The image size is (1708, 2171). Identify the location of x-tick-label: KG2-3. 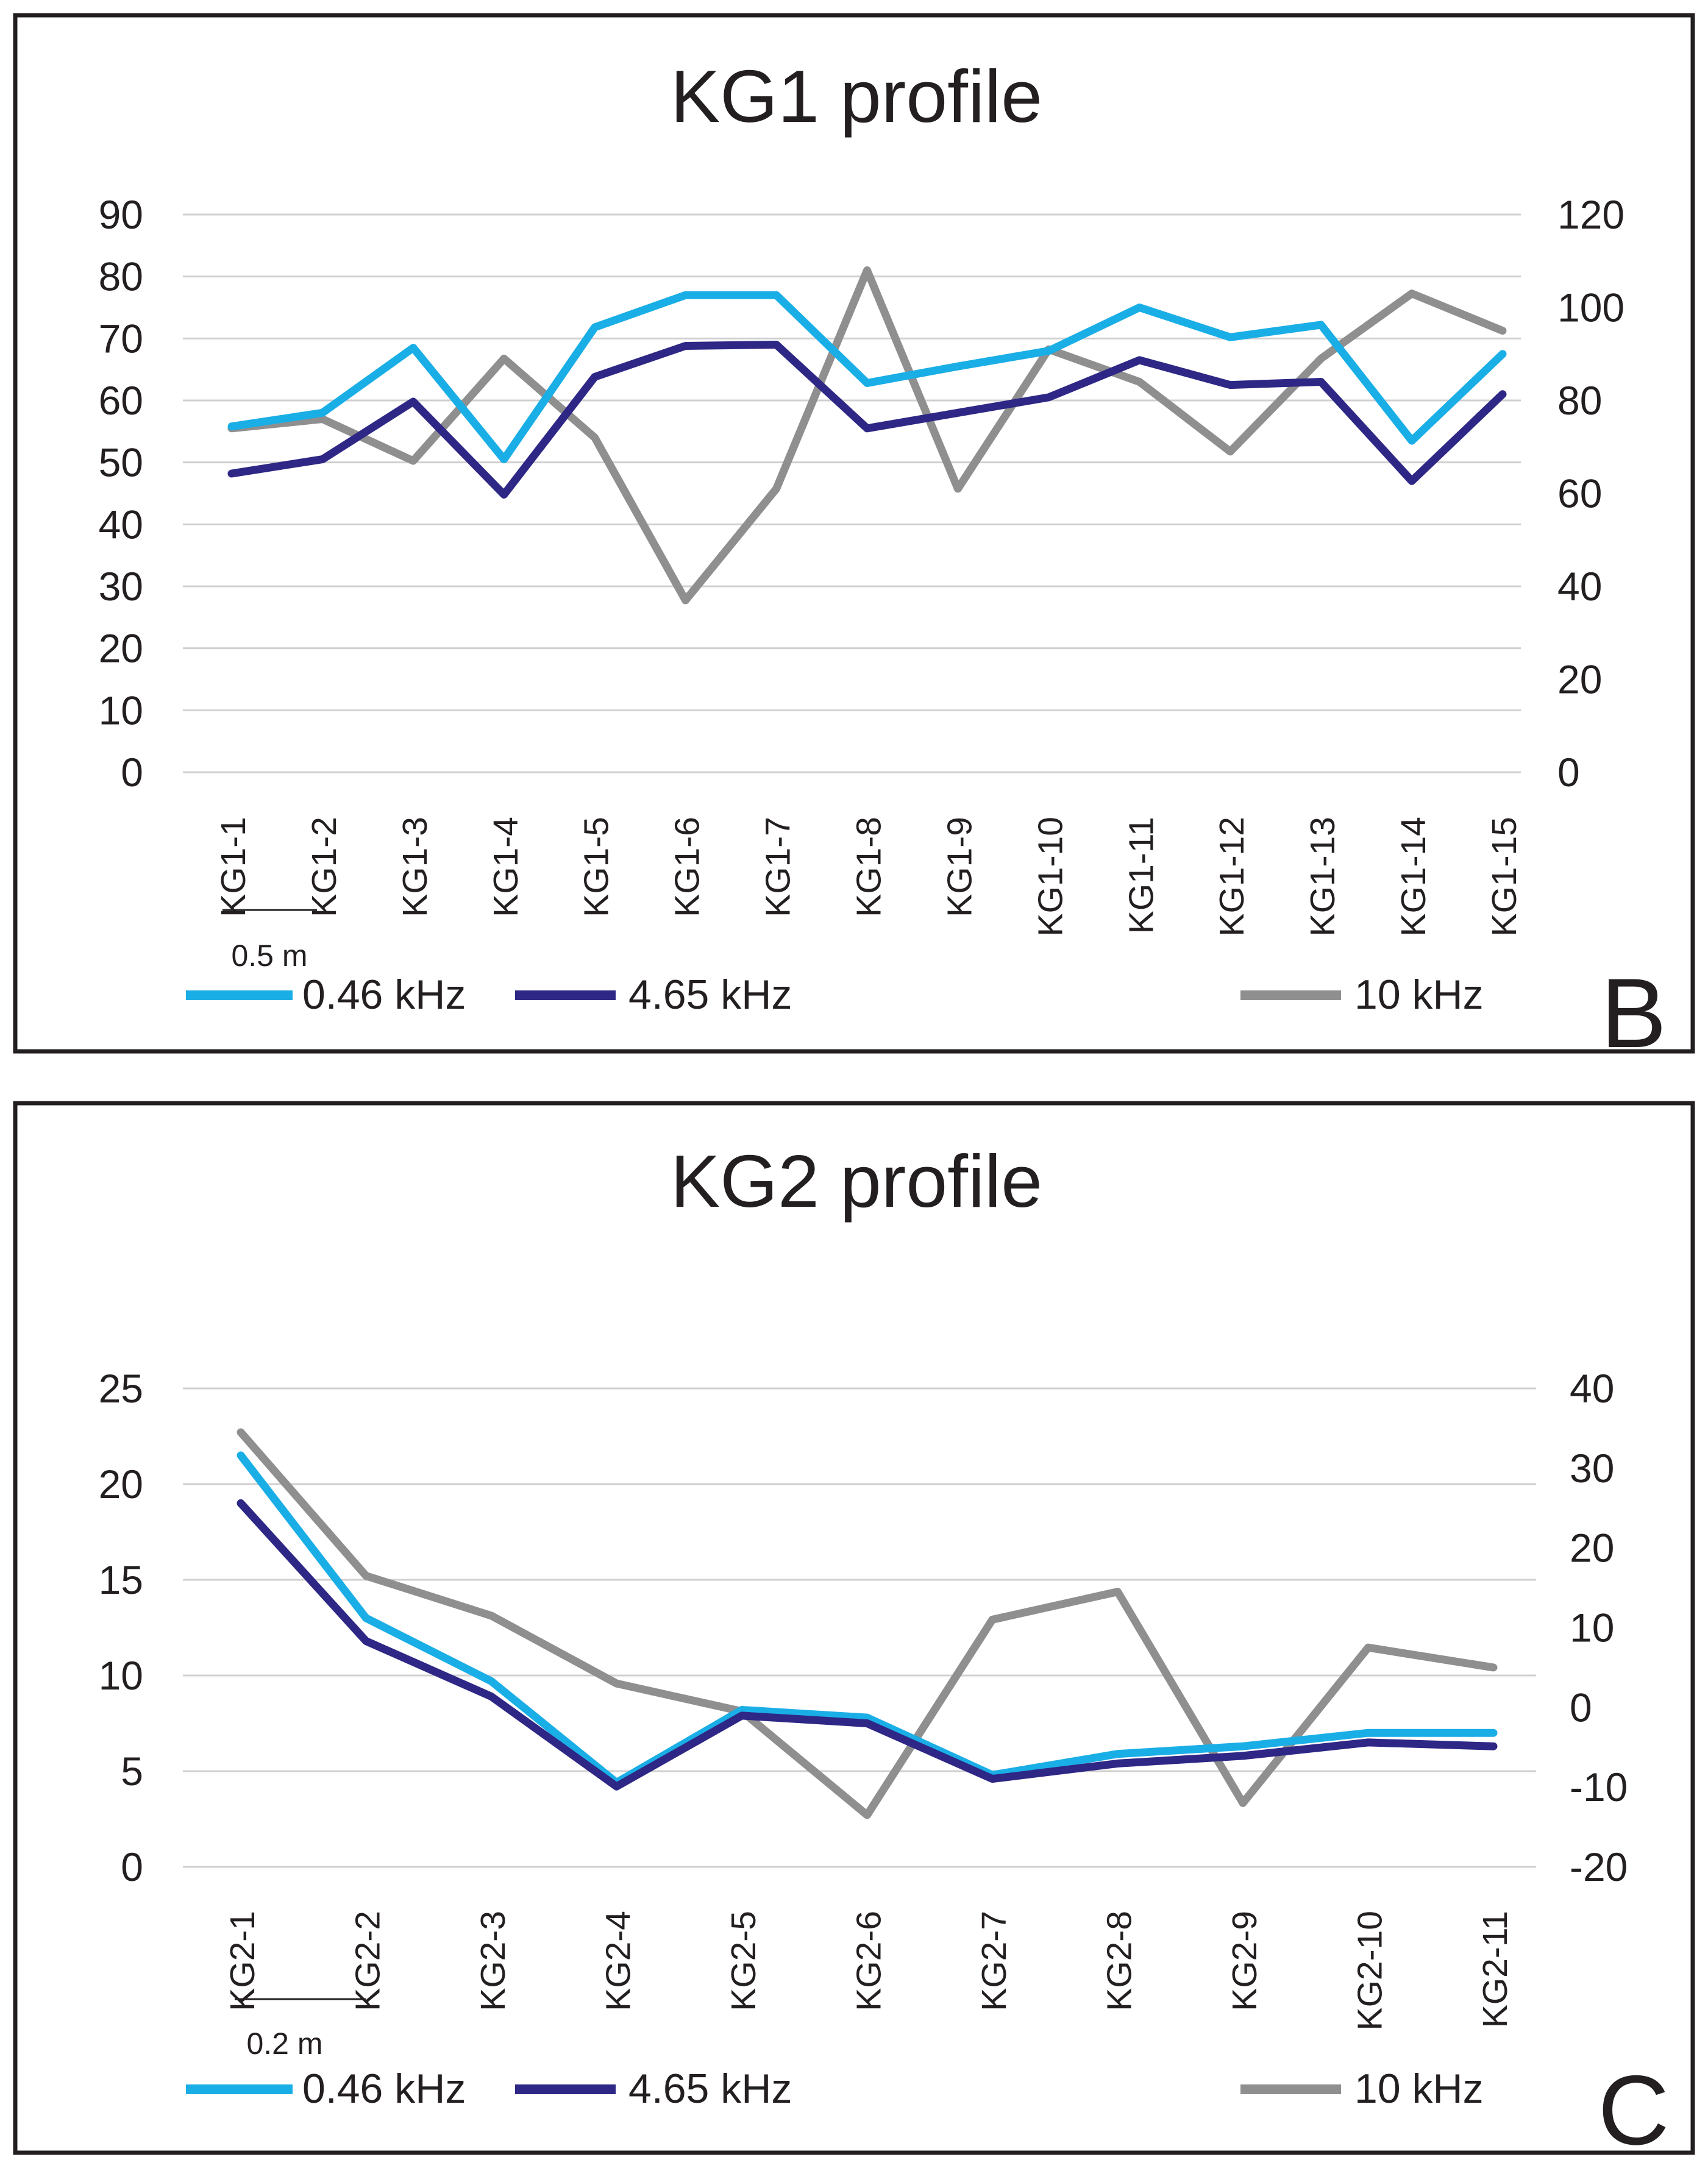
(493, 1961).